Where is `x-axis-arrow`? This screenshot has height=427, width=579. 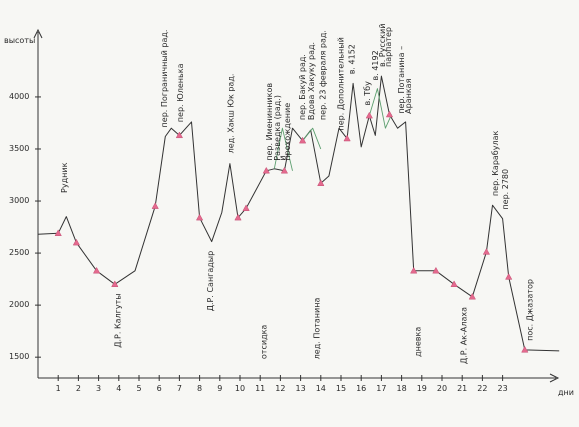
x-axis-arrow is located at coordinates (554, 378).